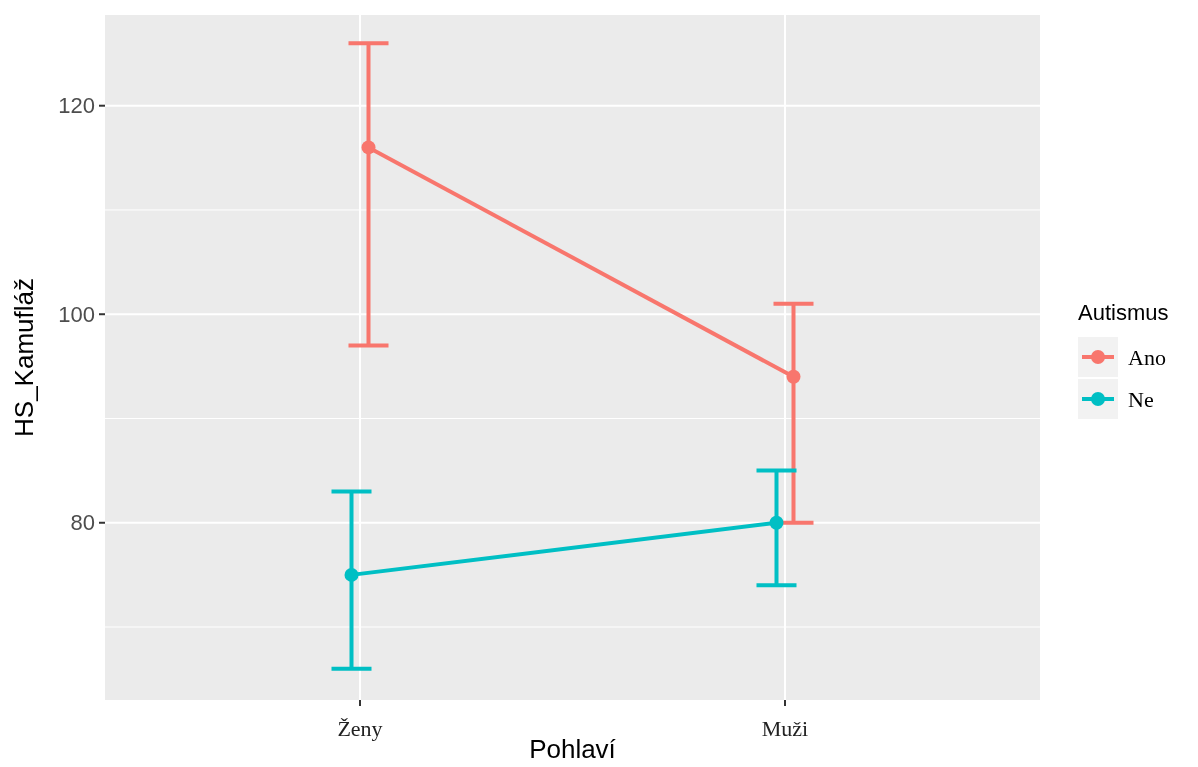  I want to click on y-tick-label: 80, so click(82, 523).